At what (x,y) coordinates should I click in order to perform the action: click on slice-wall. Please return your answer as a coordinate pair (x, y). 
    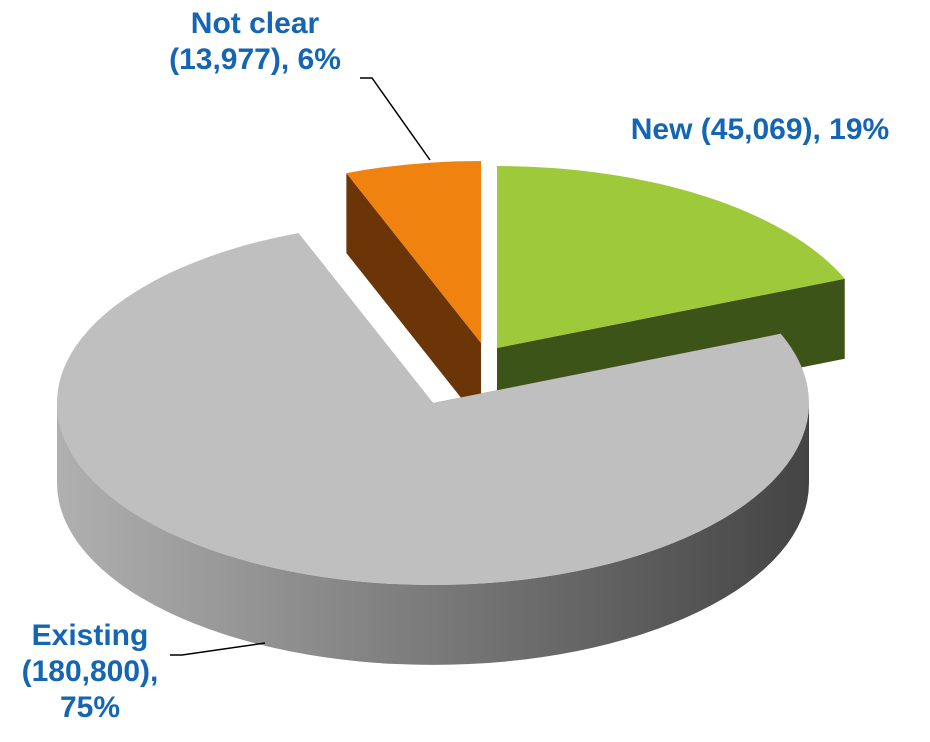
    Looking at the image, I should click on (413, 298).